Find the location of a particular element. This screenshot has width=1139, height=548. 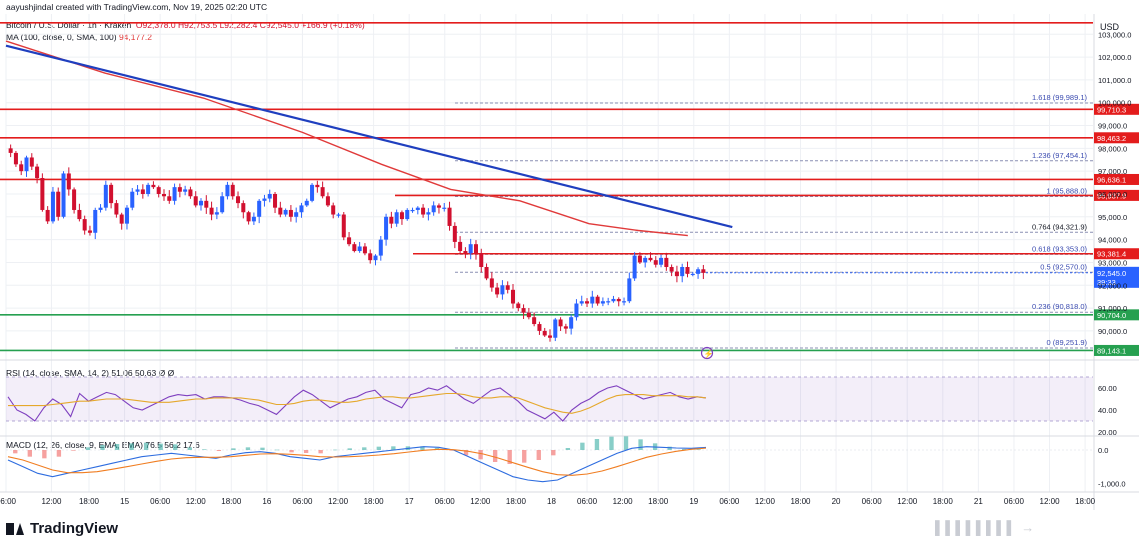

resistance-price-label: 98,463.2 is located at coordinates (1111, 138).